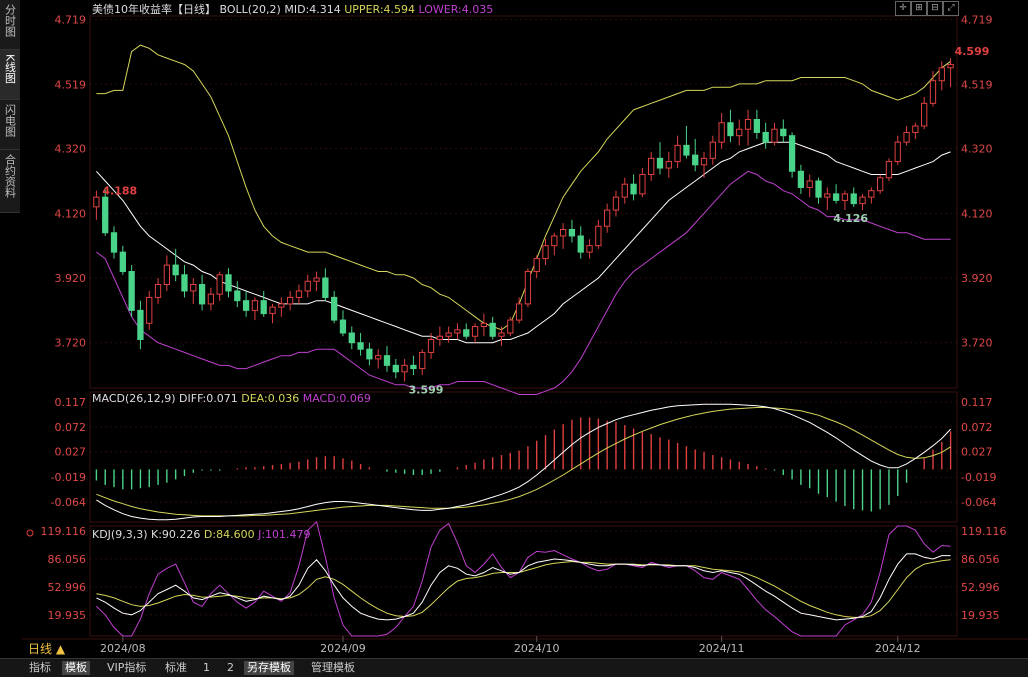  I want to click on macd-tick-left: 0.072, so click(71, 427).